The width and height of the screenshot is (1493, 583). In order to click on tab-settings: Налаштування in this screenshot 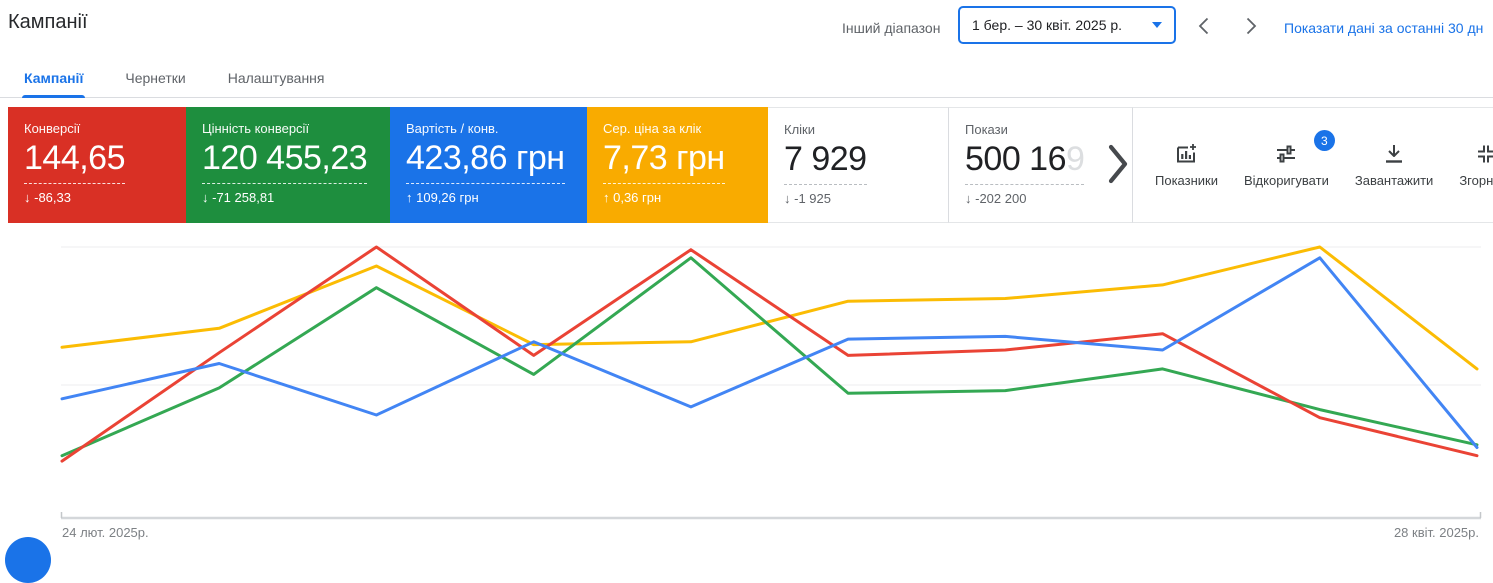, I will do `click(276, 77)`.